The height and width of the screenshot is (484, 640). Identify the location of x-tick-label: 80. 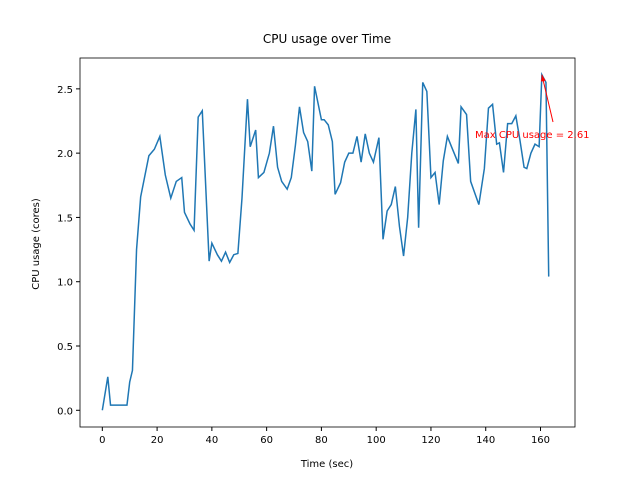
(321, 440).